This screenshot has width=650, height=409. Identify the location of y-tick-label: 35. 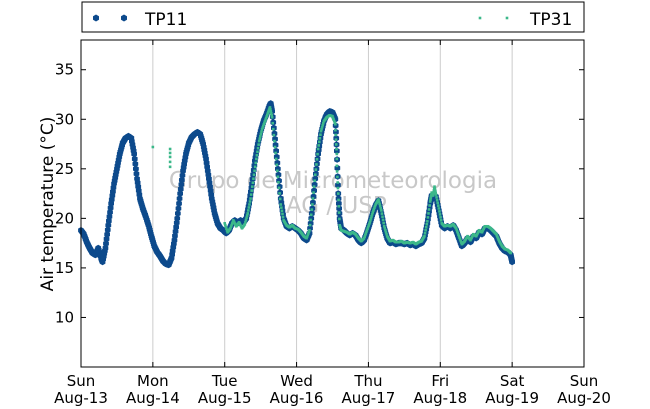
(64, 70).